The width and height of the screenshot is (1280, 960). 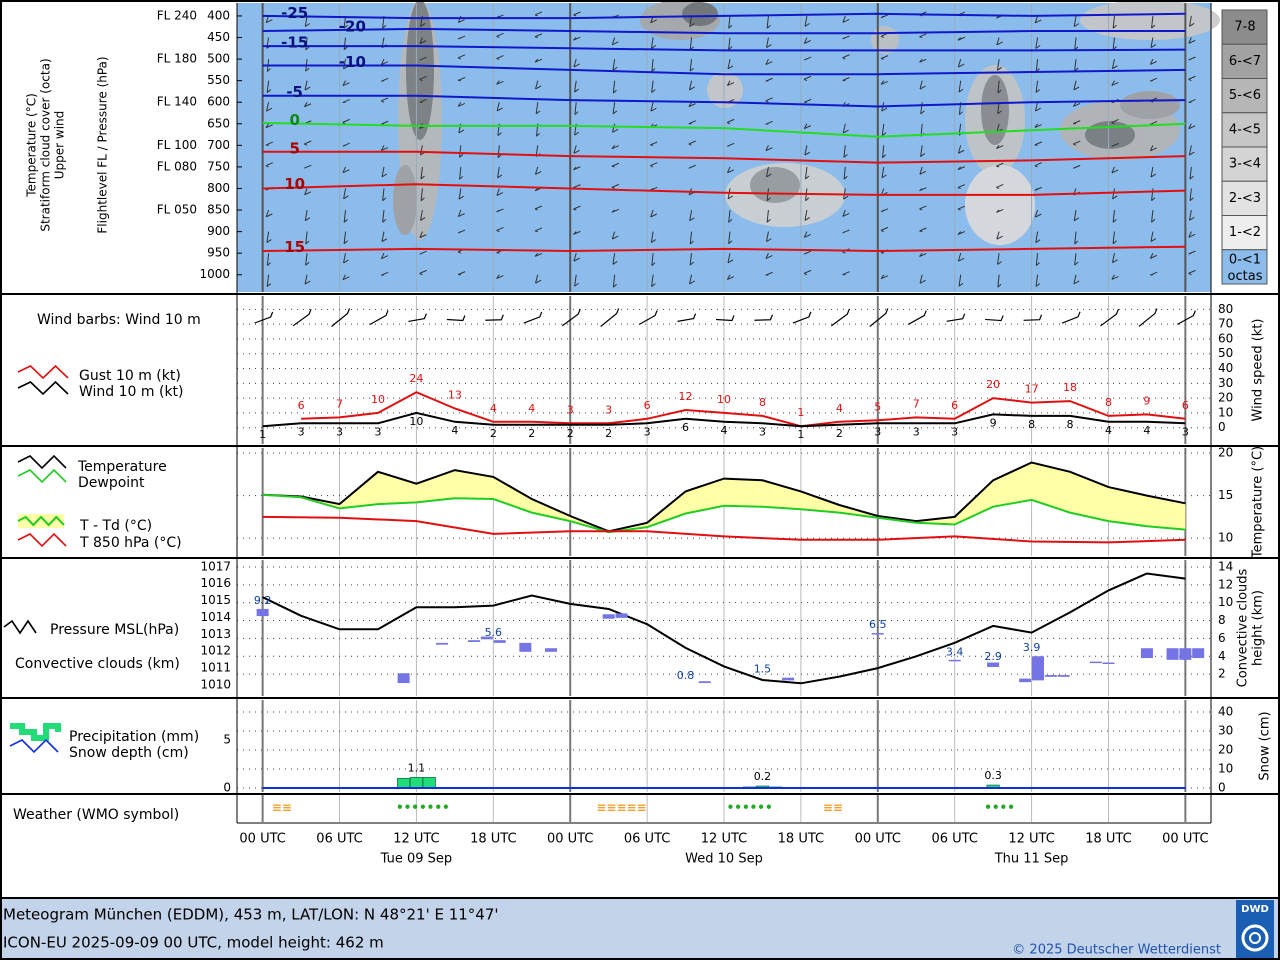 What do you see at coordinates (177, 210) in the screenshot?
I see `fl-tick-label: FL 050` at bounding box center [177, 210].